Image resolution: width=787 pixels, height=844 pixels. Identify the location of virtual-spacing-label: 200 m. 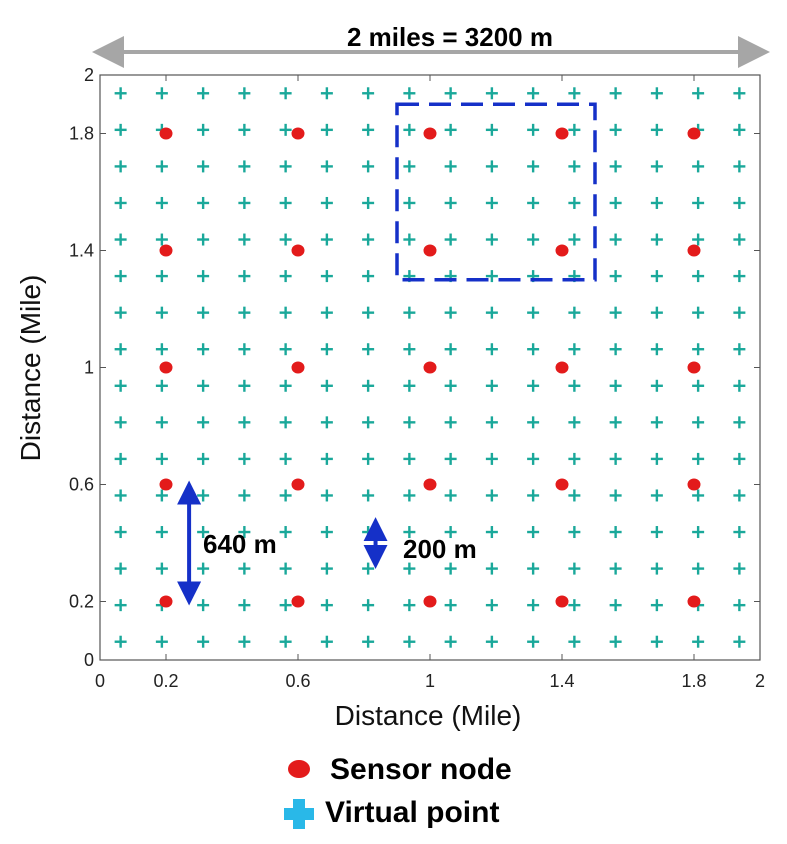
(440, 549).